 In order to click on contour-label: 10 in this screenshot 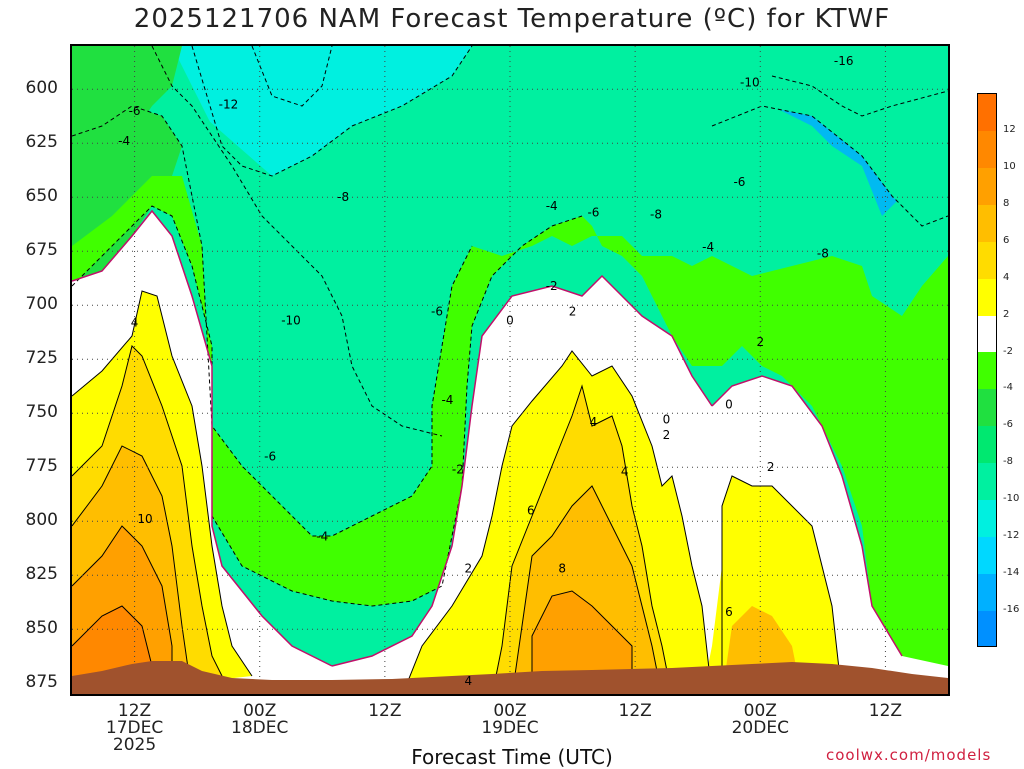, I will do `click(144, 519)`.